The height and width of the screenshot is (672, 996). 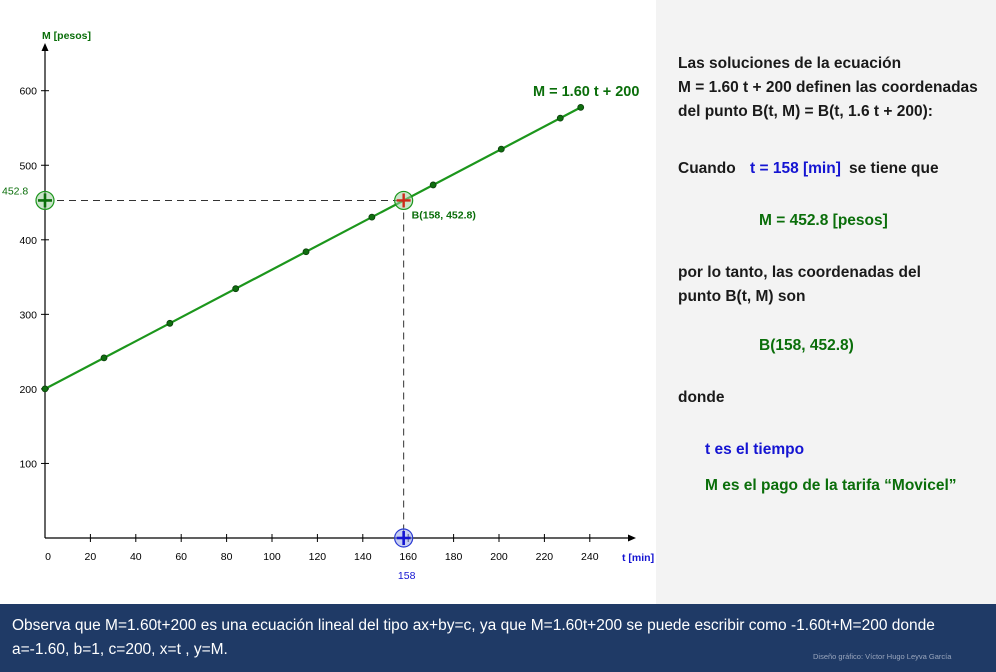 What do you see at coordinates (590, 557) in the screenshot?
I see `x-tick-label: 240` at bounding box center [590, 557].